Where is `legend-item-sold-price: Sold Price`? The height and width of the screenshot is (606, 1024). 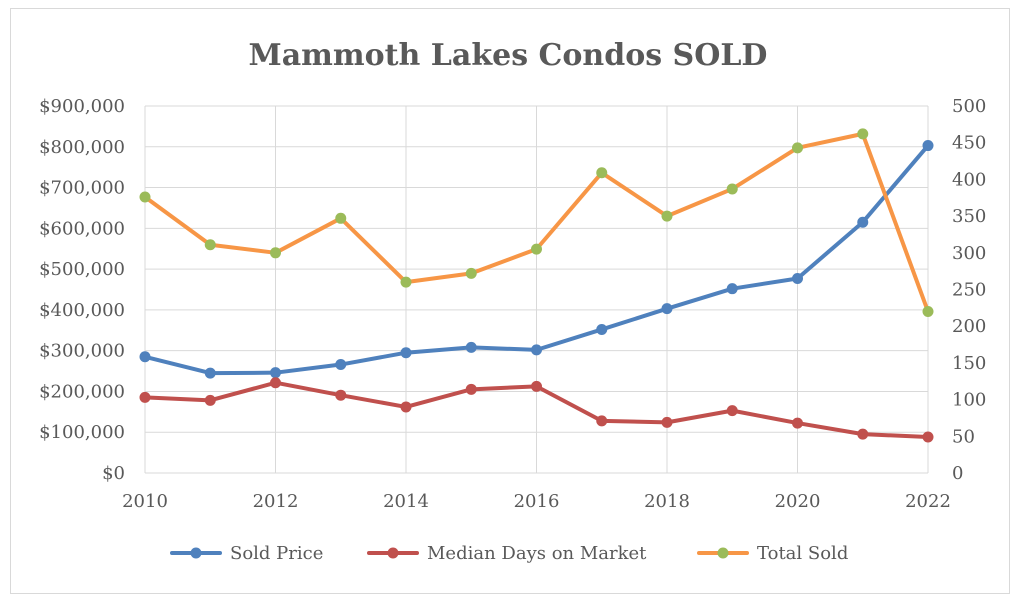
legend-item-sold-price: Sold Price is located at coordinates (246, 553).